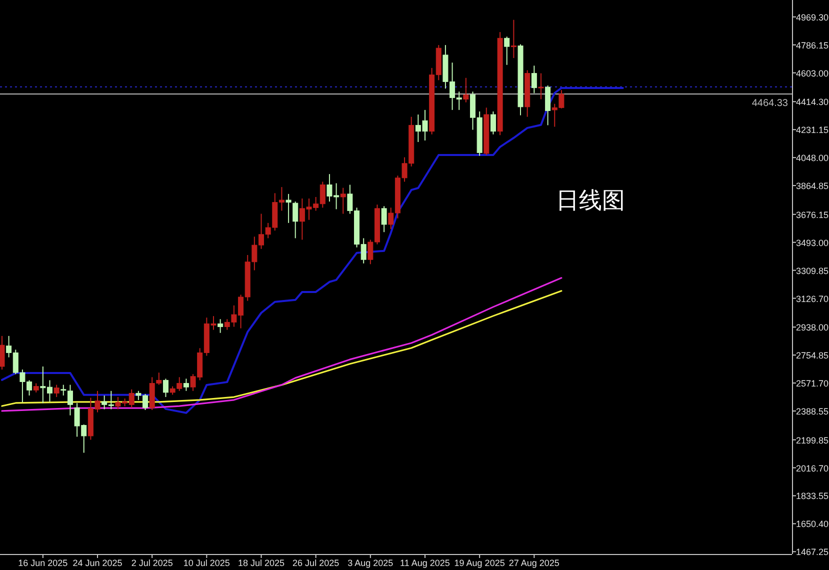 This screenshot has width=829, height=570. I want to click on annotation: 日线图, so click(590, 200).